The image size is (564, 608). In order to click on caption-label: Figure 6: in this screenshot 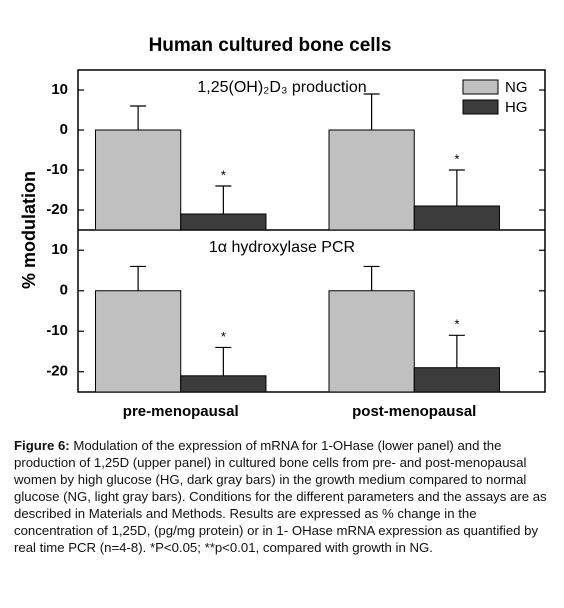, I will do `click(42, 445)`.